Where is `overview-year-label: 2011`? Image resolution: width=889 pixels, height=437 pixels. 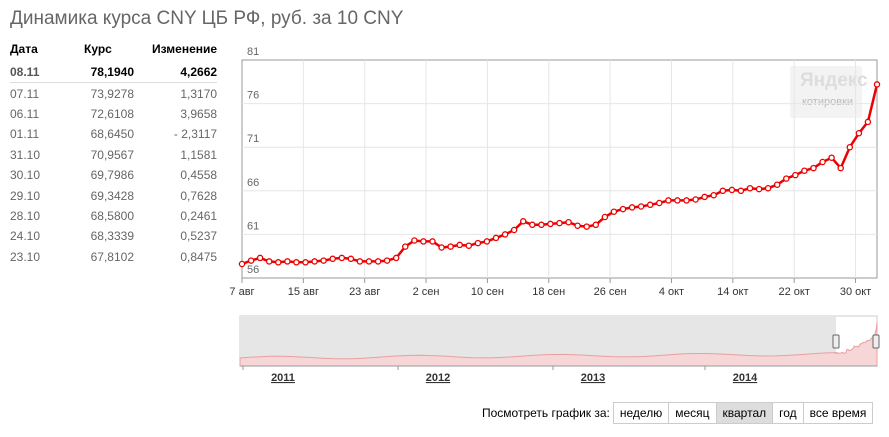
overview-year-label: 2011 is located at coordinates (283, 378).